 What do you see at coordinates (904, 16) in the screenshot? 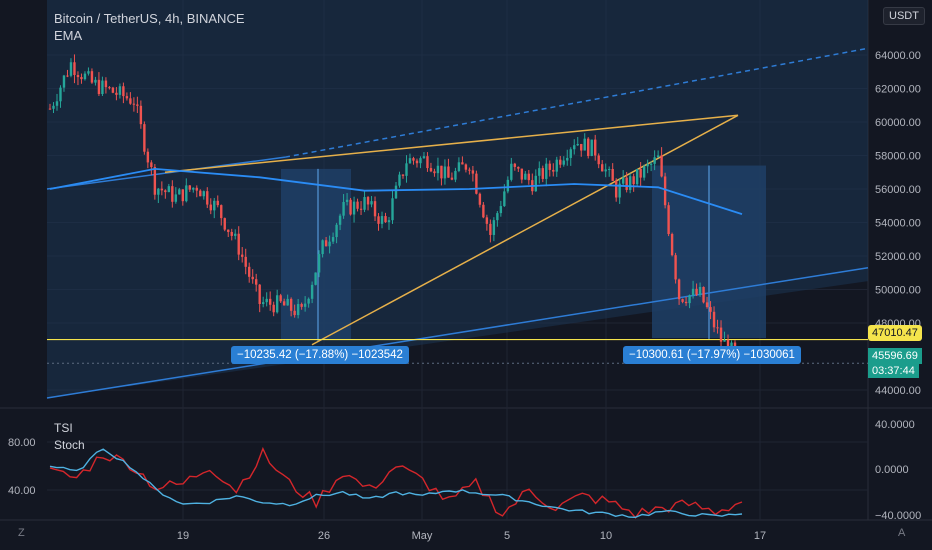
I see `currency-badge: USDT` at bounding box center [904, 16].